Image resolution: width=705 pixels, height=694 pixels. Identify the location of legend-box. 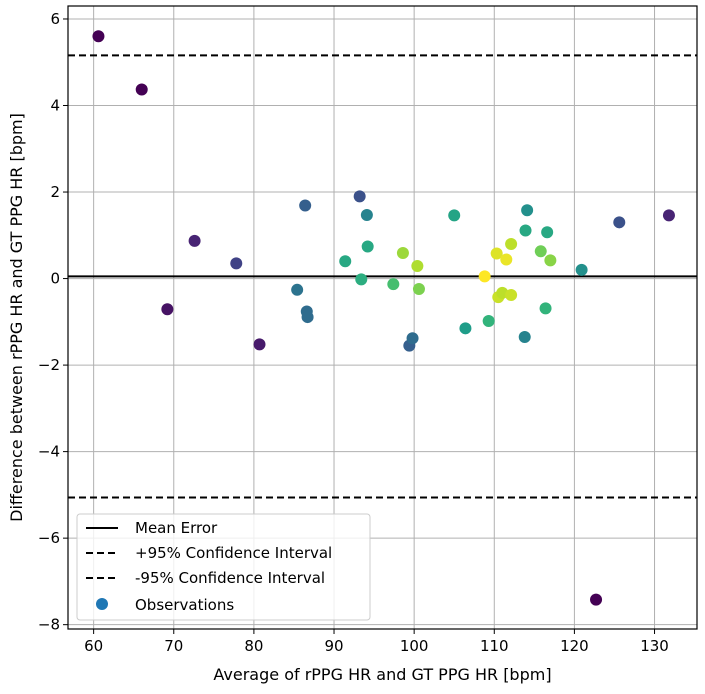
(223, 567).